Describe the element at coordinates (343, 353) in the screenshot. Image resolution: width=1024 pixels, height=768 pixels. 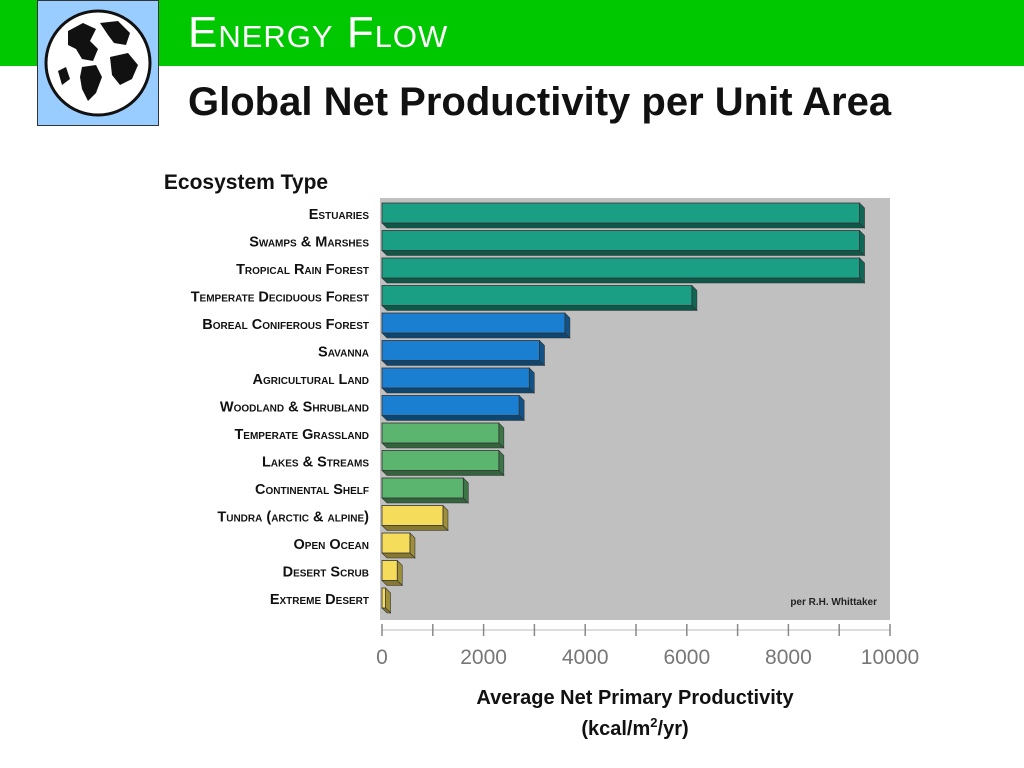
I see `category-label: Savanna` at that location.